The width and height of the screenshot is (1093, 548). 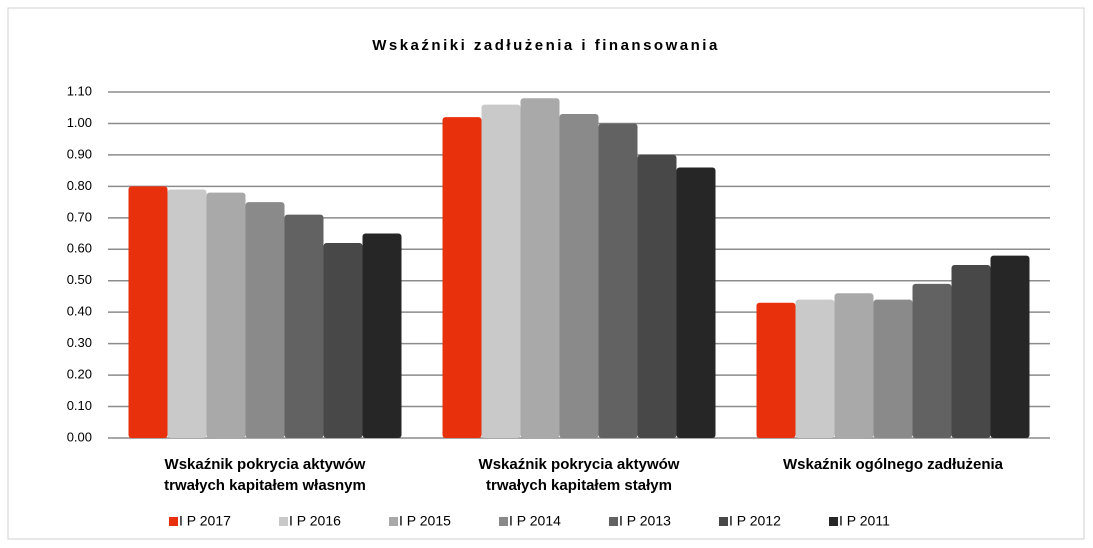 What do you see at coordinates (755, 521) in the screenshot?
I see `legend-label: I P 2012` at bounding box center [755, 521].